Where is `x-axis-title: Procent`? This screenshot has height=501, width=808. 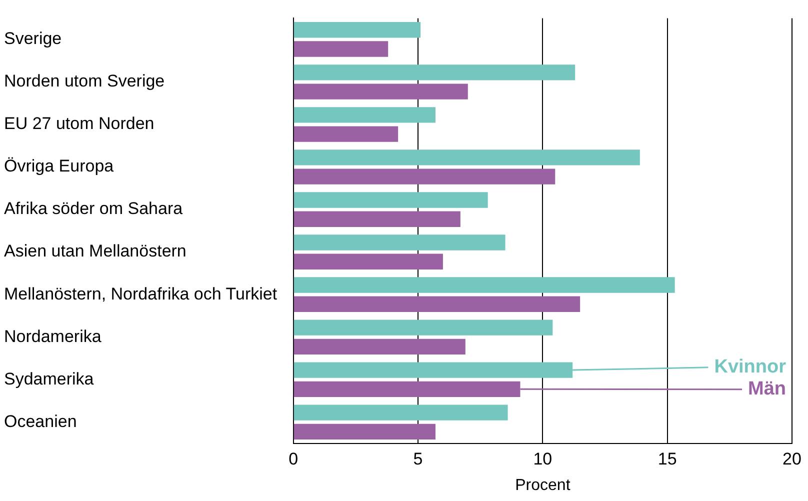 x-axis-title: Procent is located at coordinates (543, 485).